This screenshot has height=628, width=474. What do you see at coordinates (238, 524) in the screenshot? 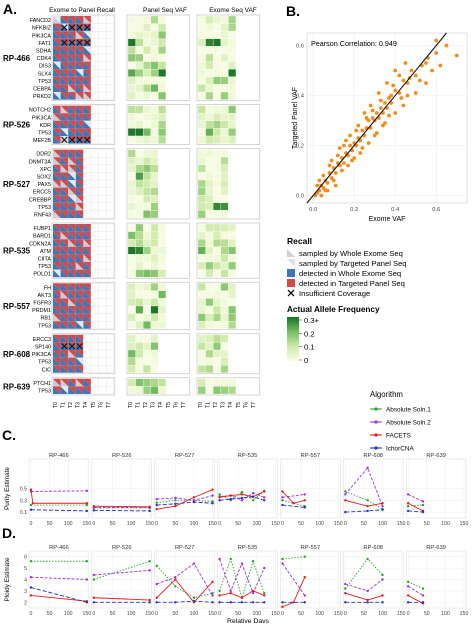
I see `x-tick-label: 50` at bounding box center [238, 524].